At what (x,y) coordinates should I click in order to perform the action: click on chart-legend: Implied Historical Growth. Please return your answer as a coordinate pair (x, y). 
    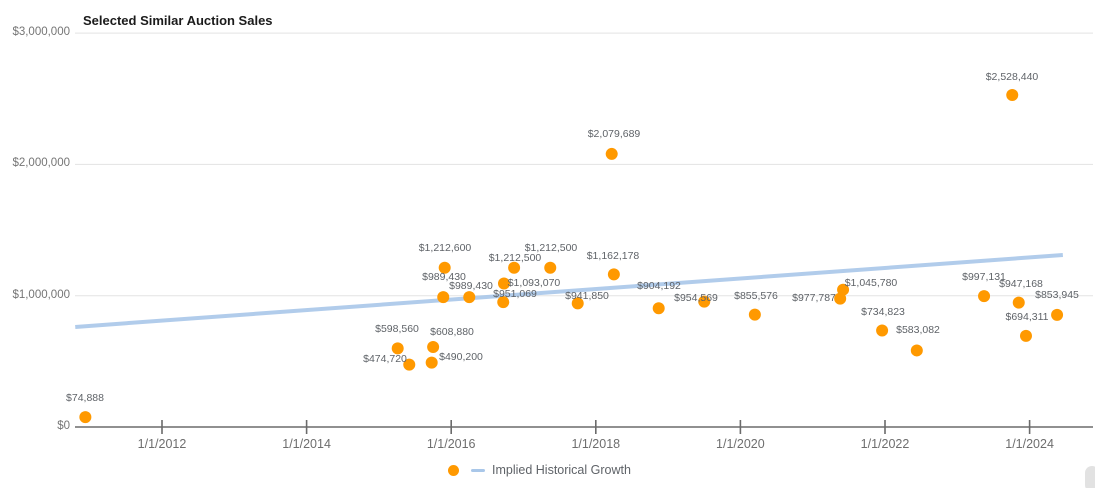
    Looking at the image, I should click on (539, 470).